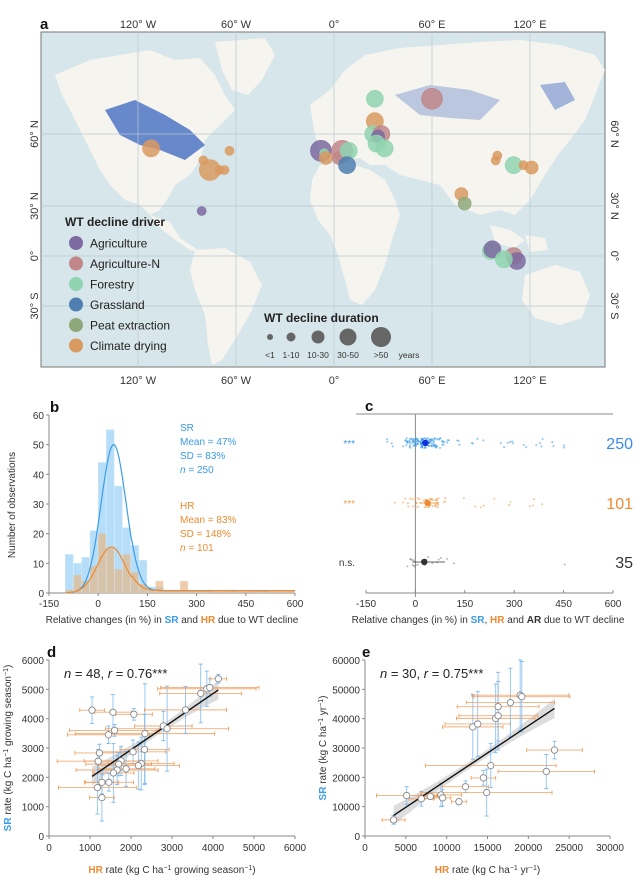 The width and height of the screenshot is (640, 888). Describe the element at coordinates (318, 355) in the screenshot. I see `duration-legend-label: 10-30` at that location.